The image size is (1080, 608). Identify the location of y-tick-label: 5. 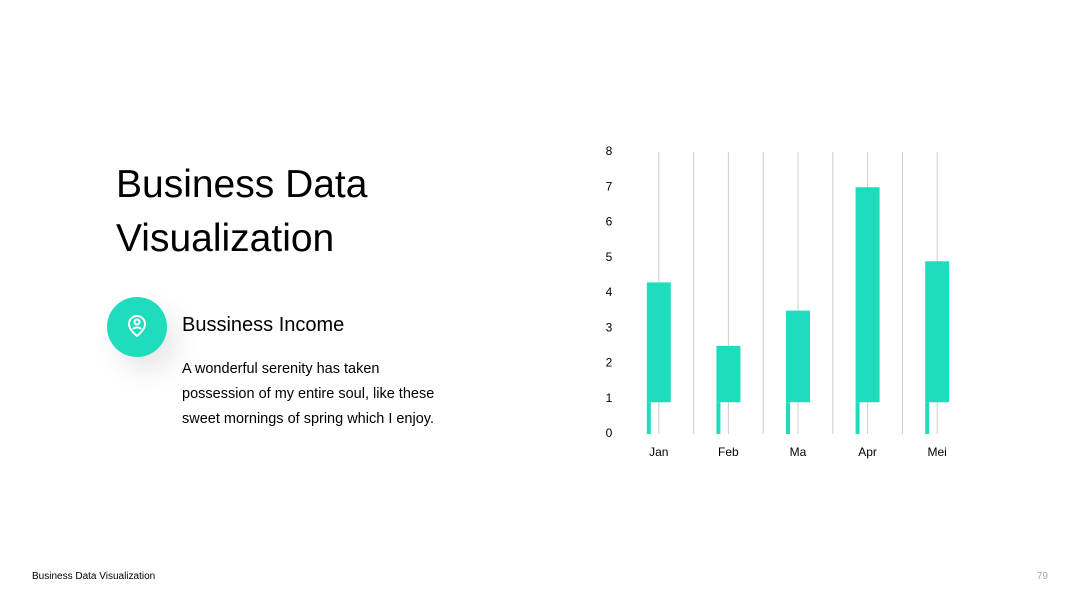
(609, 257).